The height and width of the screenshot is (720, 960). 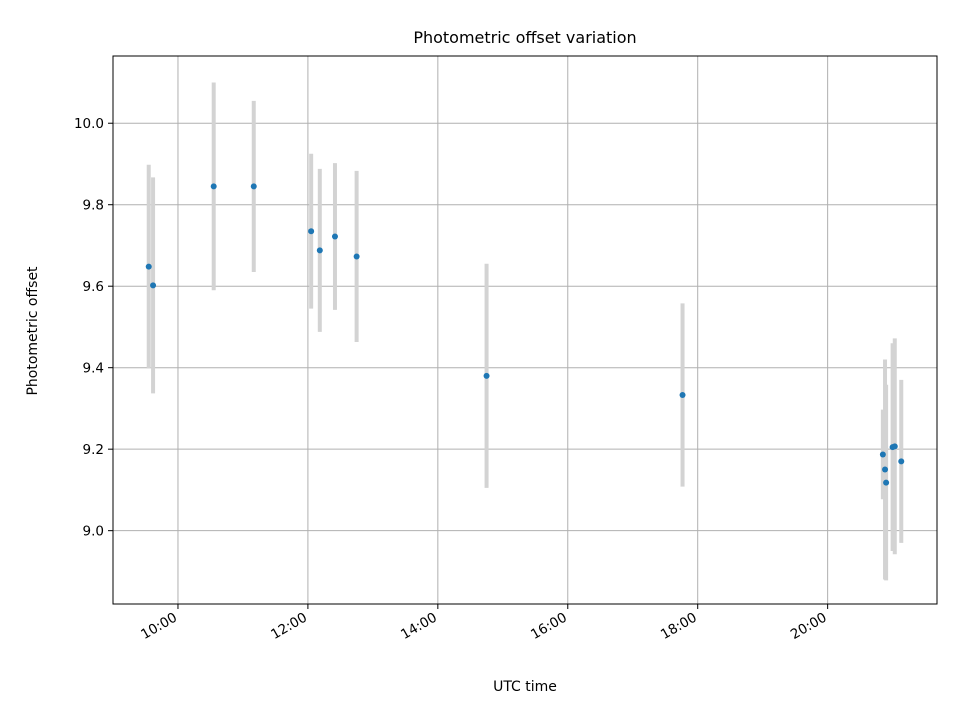 What do you see at coordinates (524, 37) in the screenshot?
I see `chart-title: Photometric offset variation` at bounding box center [524, 37].